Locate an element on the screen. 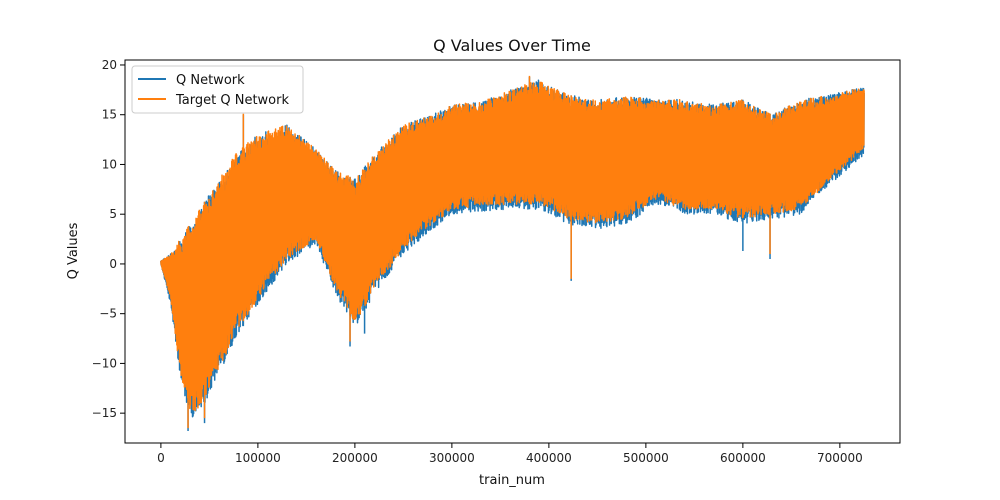  x-tick-label: 500000 is located at coordinates (646, 458).